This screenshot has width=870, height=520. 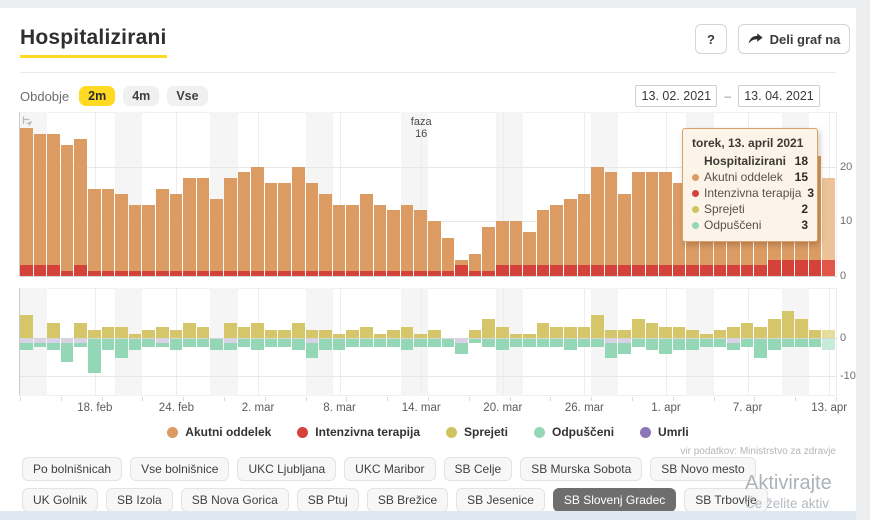 What do you see at coordinates (614, 500) in the screenshot?
I see `hospital-button-sb-slovenj-gradec: SB Slovenj Gradec` at bounding box center [614, 500].